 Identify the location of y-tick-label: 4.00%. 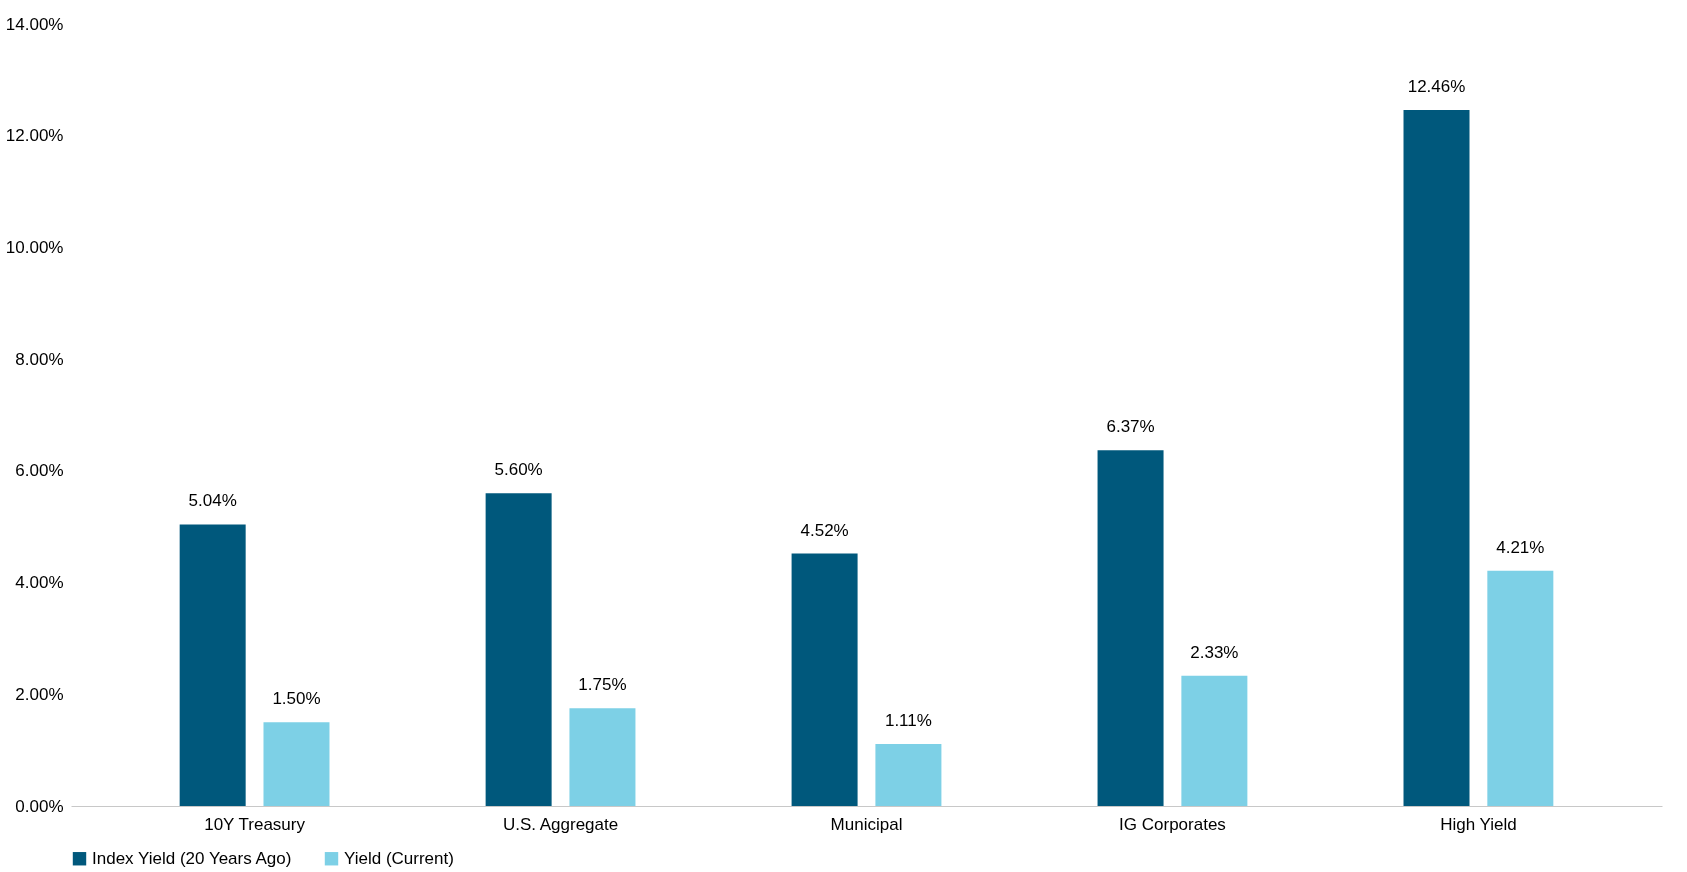
(39, 583).